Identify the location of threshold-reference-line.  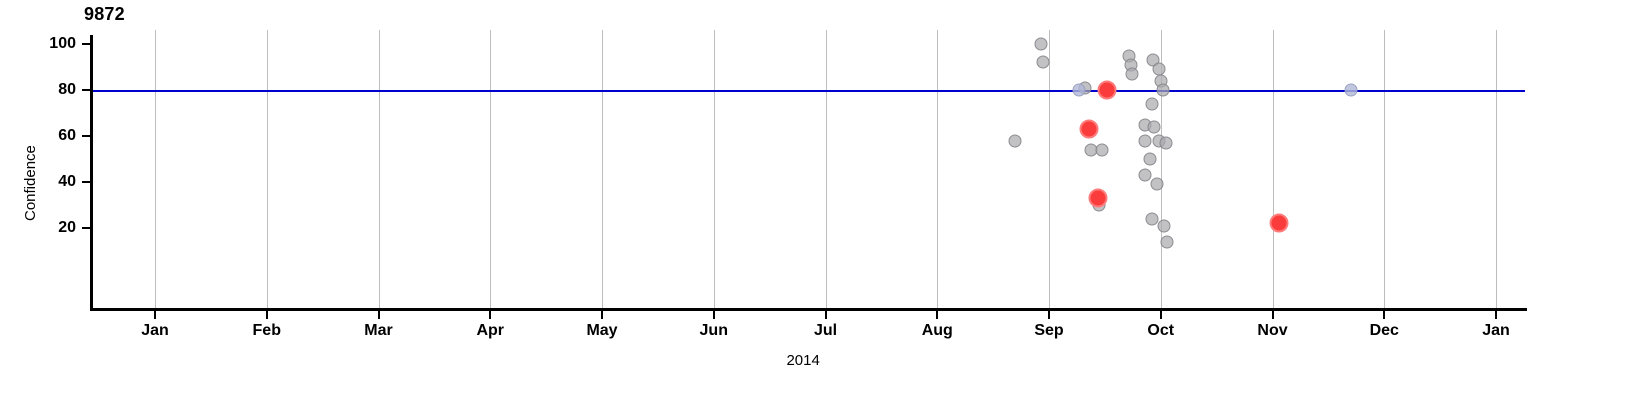
(808, 91).